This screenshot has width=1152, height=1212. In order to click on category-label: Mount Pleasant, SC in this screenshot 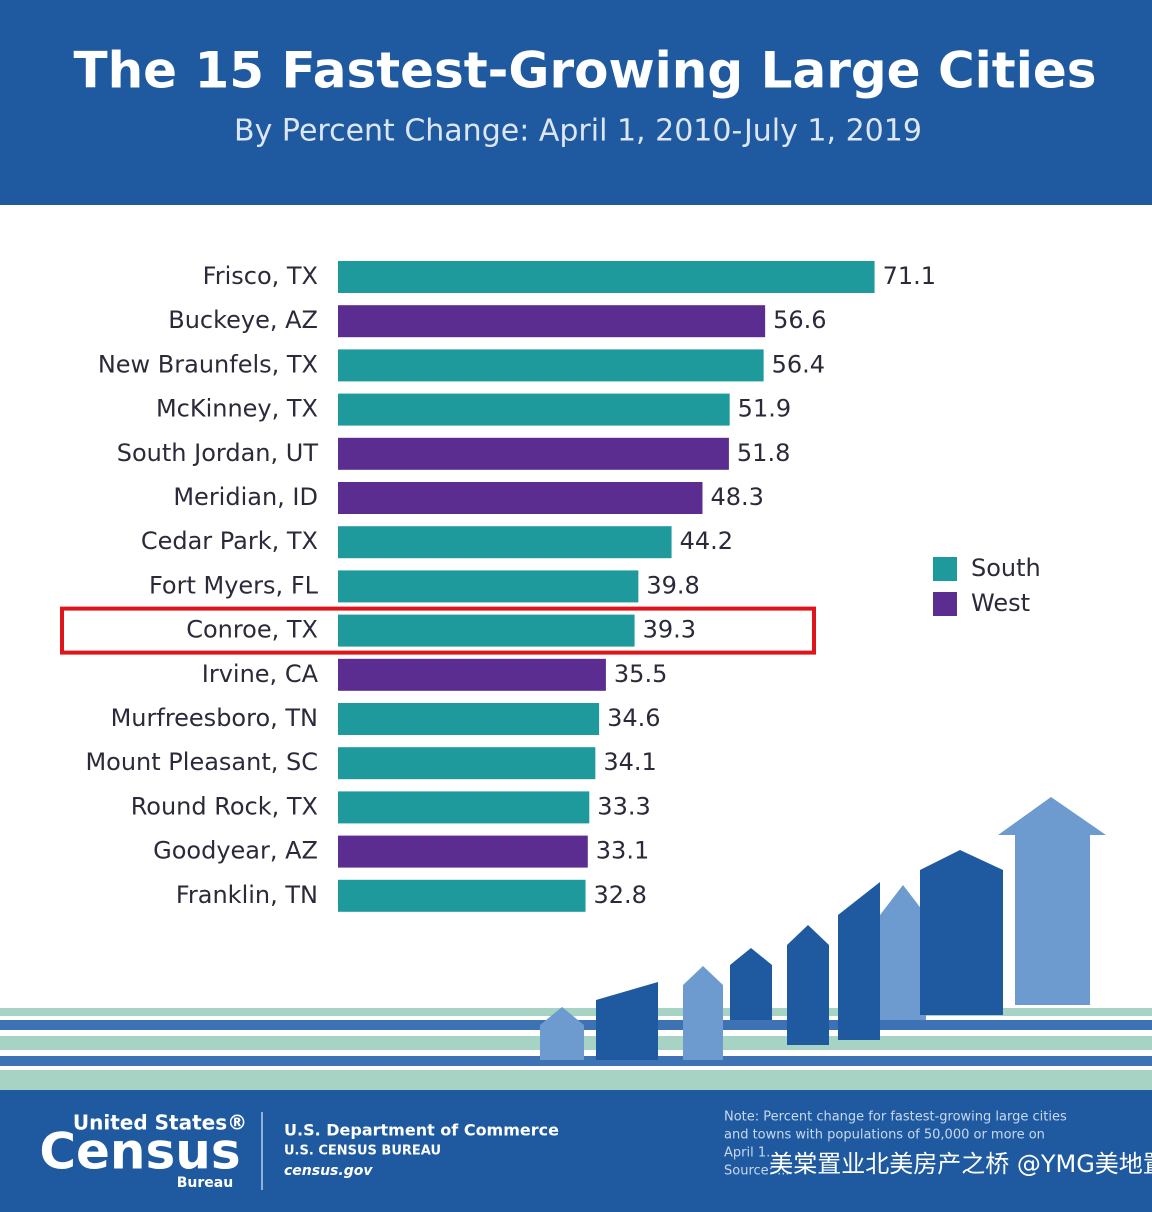, I will do `click(201, 762)`.